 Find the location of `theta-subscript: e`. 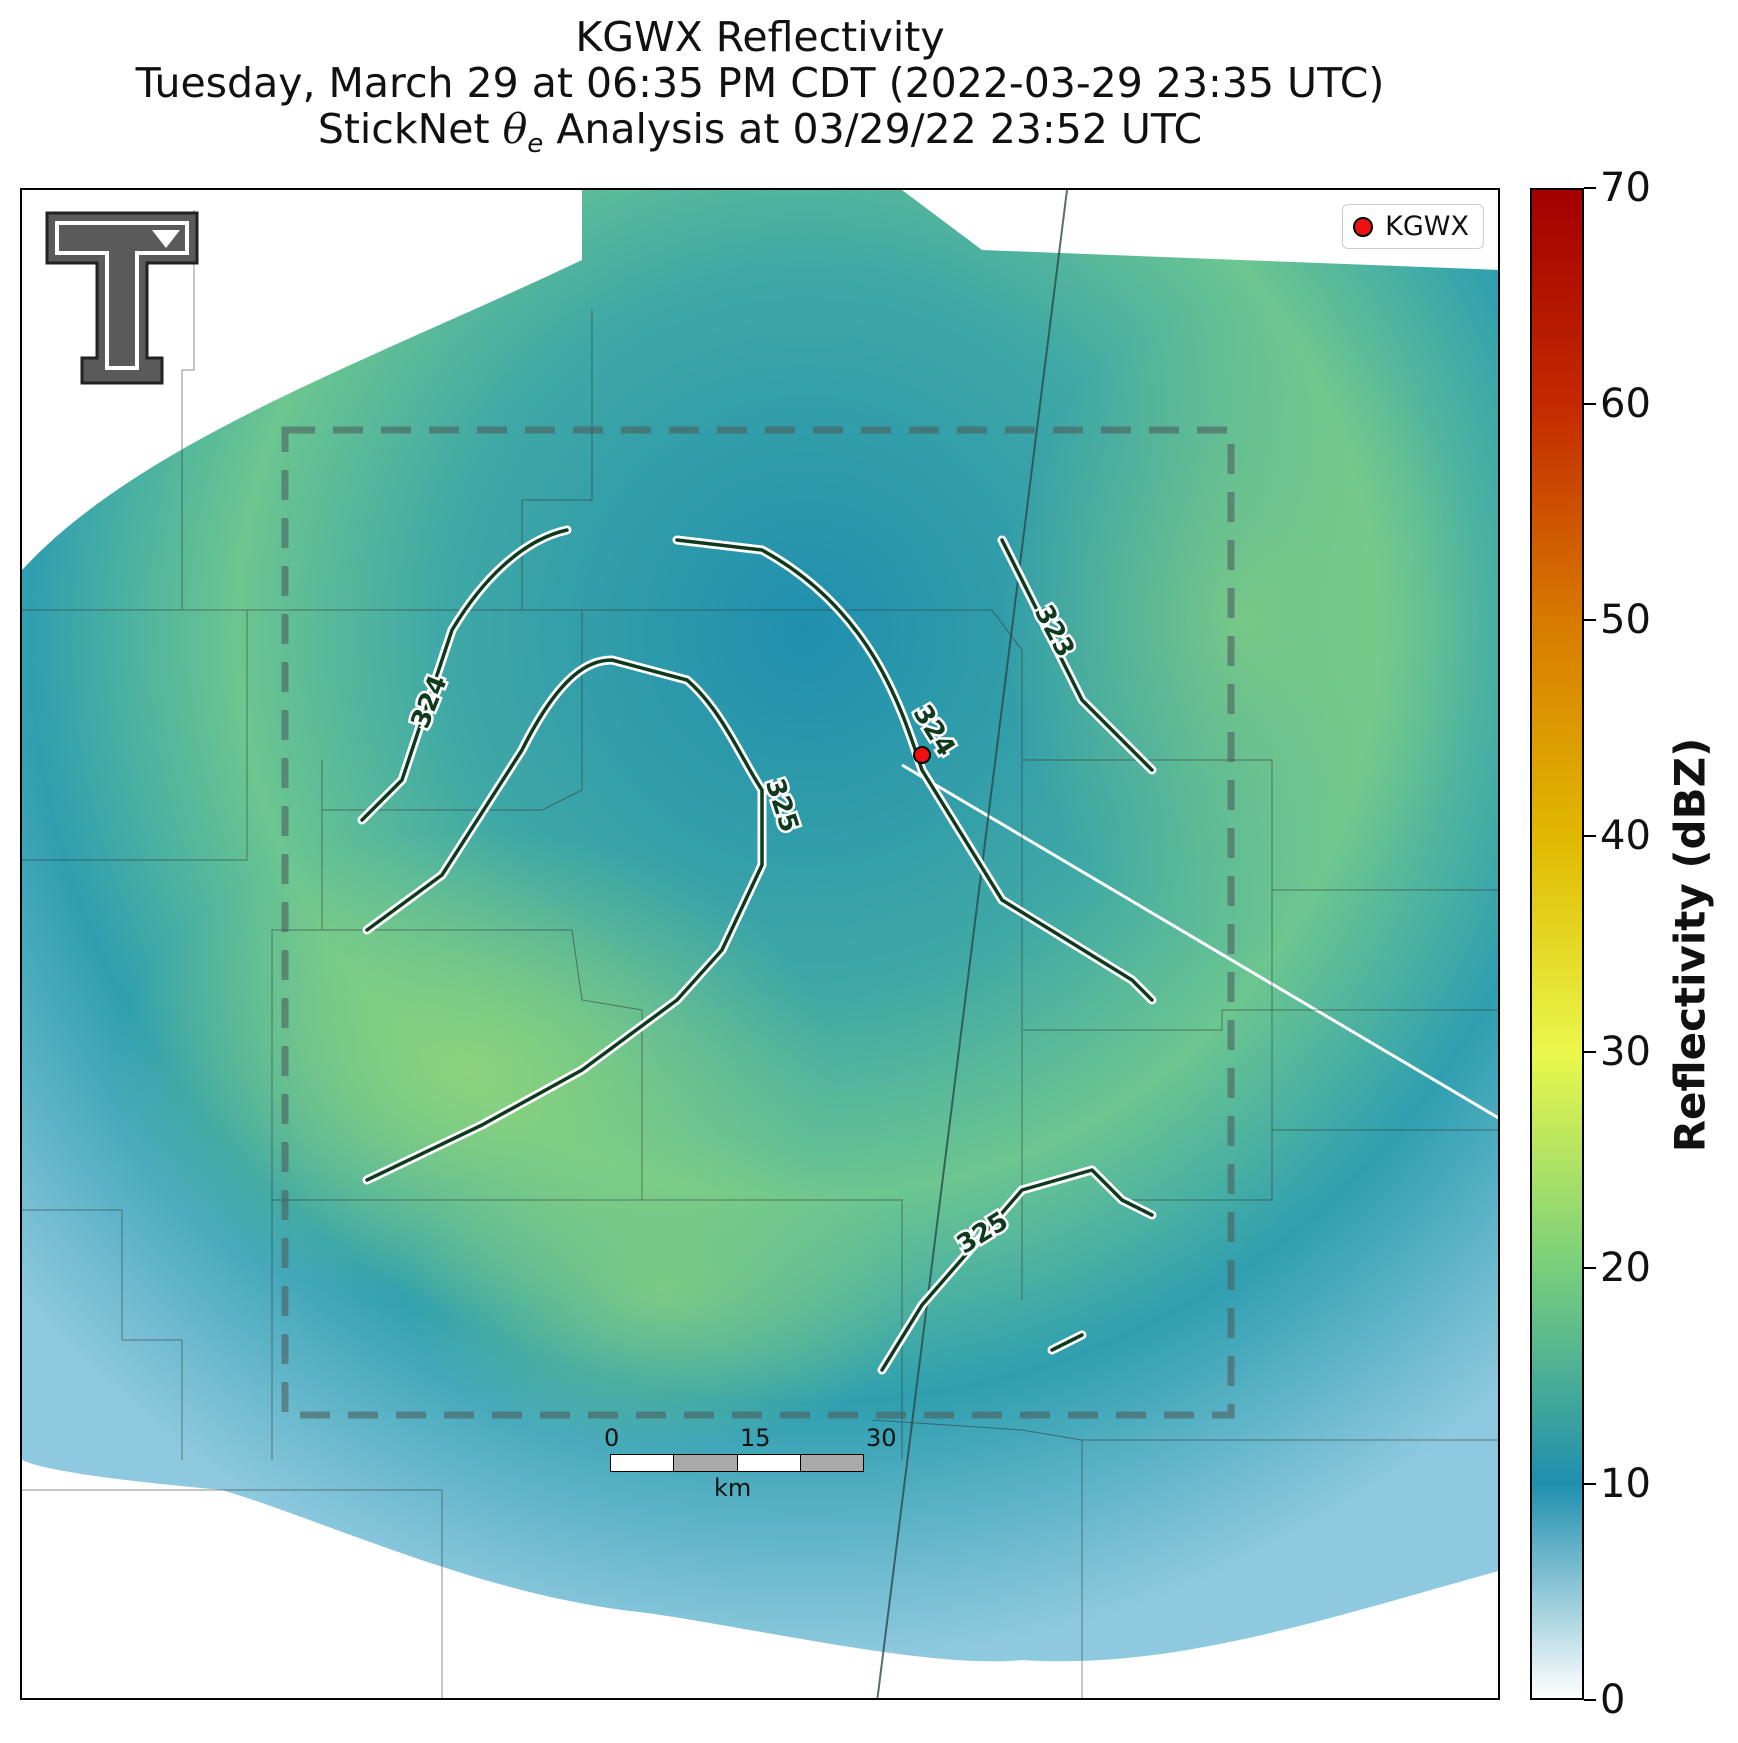

theta-subscript: e is located at coordinates (535, 144).